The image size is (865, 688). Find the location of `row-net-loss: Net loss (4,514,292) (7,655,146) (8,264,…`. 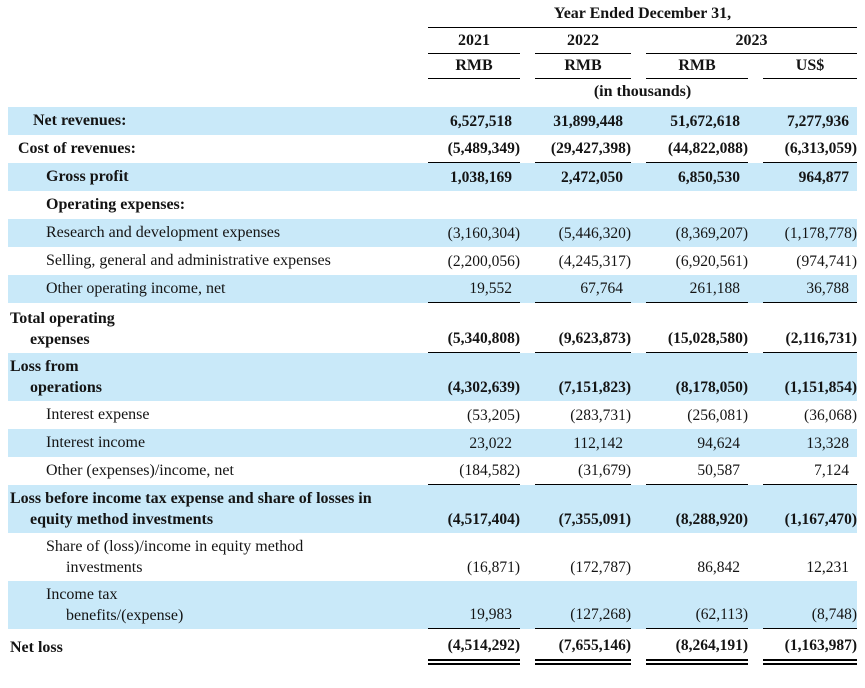

row-net-loss: Net loss (4,514,292) (7,655,146) (8,264,… is located at coordinates (432, 649).